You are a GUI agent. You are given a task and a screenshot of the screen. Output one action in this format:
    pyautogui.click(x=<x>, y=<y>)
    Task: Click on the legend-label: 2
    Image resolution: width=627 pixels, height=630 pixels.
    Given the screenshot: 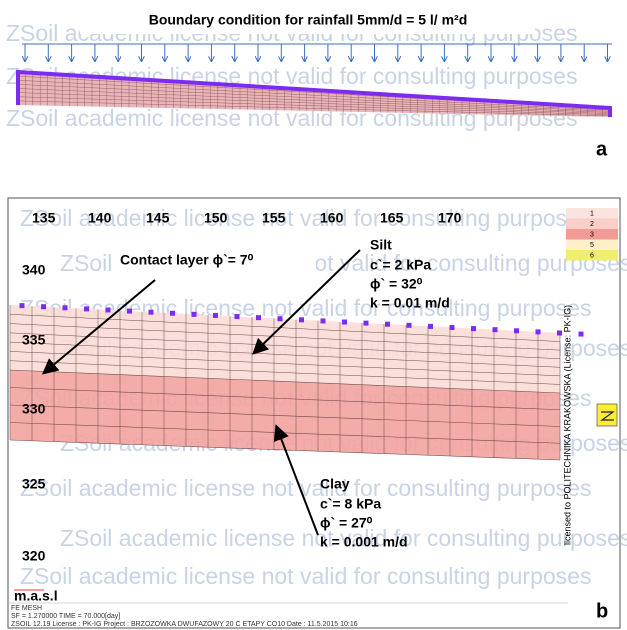 What is the action you would take?
    pyautogui.click(x=592, y=224)
    